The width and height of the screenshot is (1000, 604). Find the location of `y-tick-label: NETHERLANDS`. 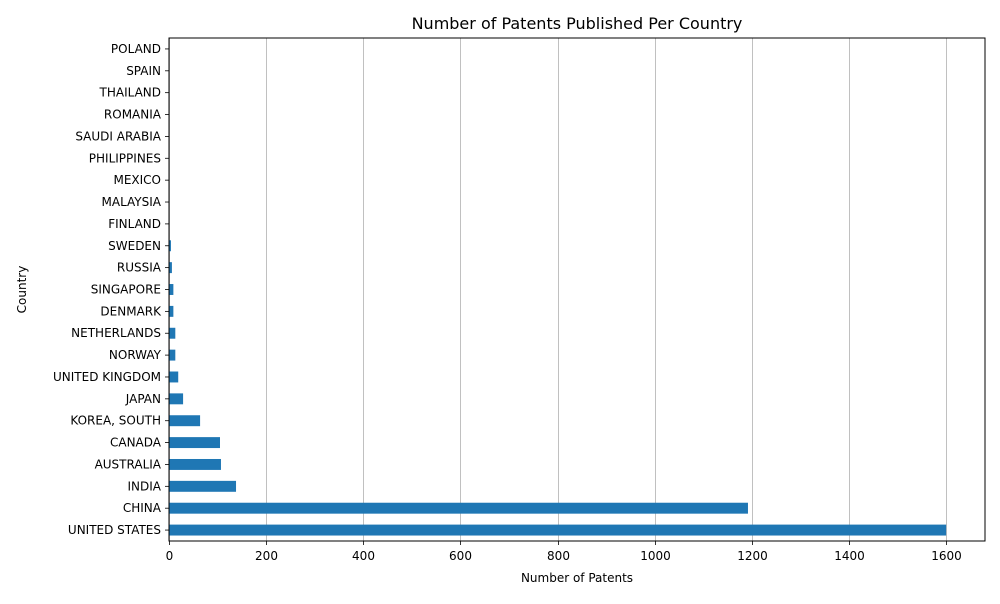

y-tick-label: NETHERLANDS is located at coordinates (116, 333).